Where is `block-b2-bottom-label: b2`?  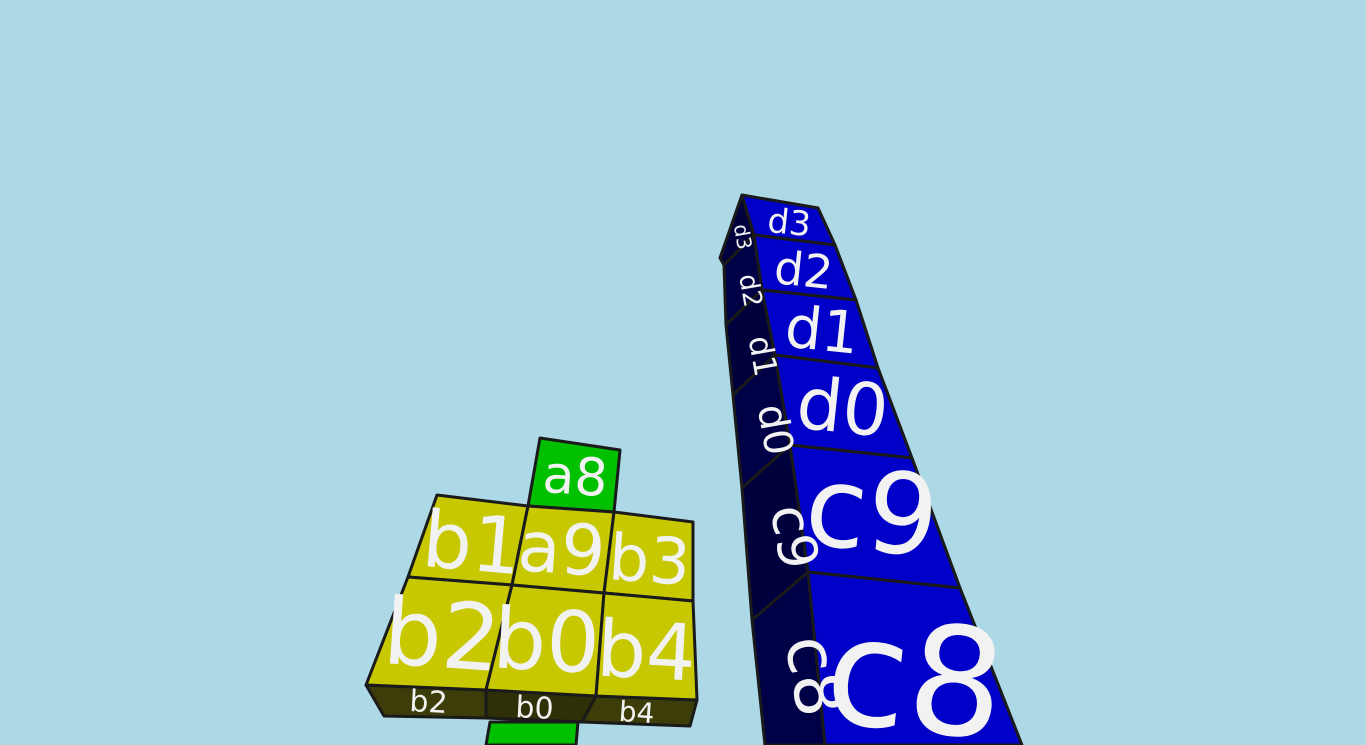
block-b2-bottom-label: b2 is located at coordinates (429, 702).